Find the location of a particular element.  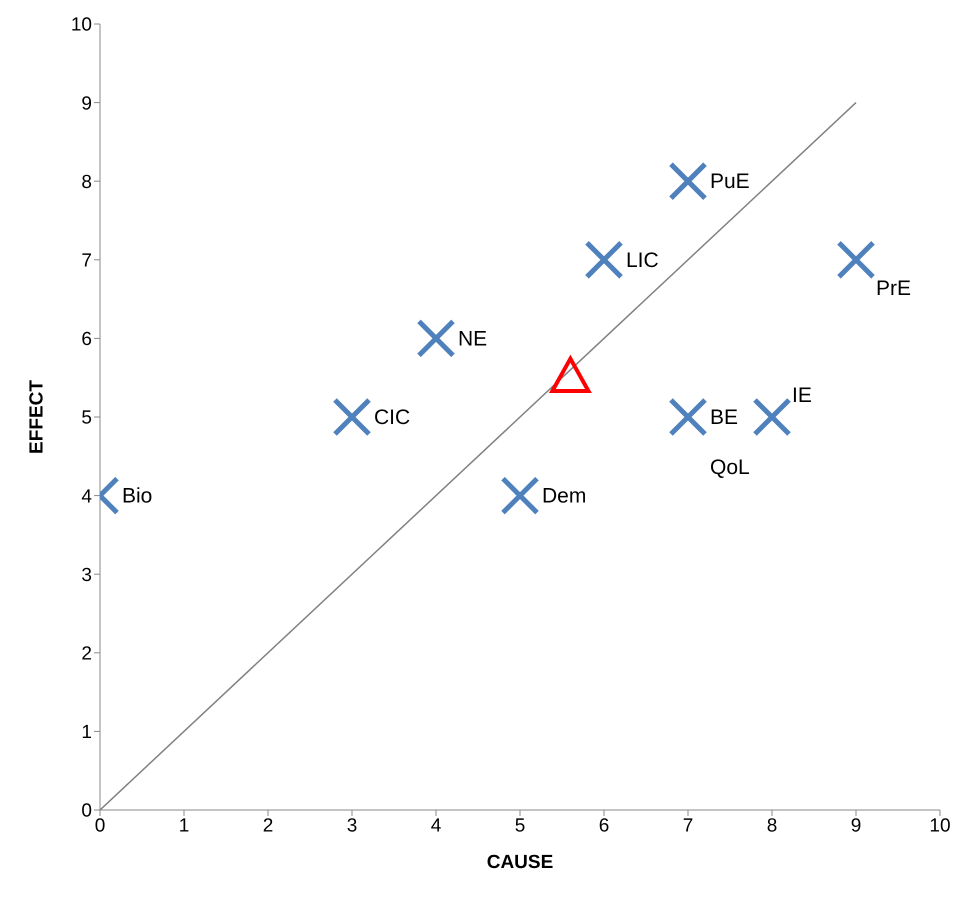

y-tick-label: 5 is located at coordinates (86, 418).